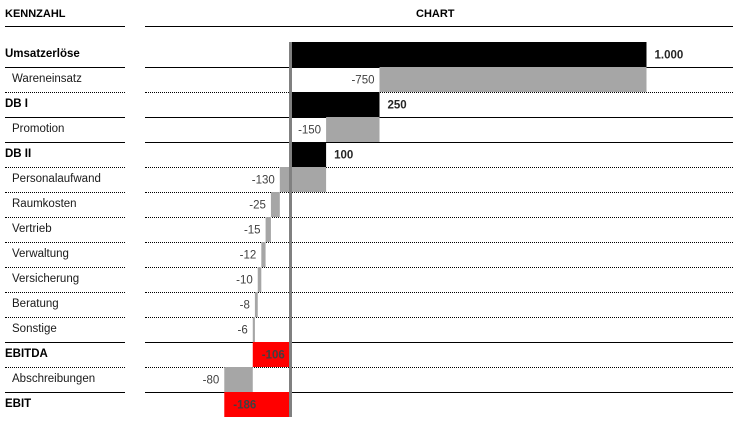  What do you see at coordinates (257, 404) in the screenshot?
I see `bar-ebit` at bounding box center [257, 404].